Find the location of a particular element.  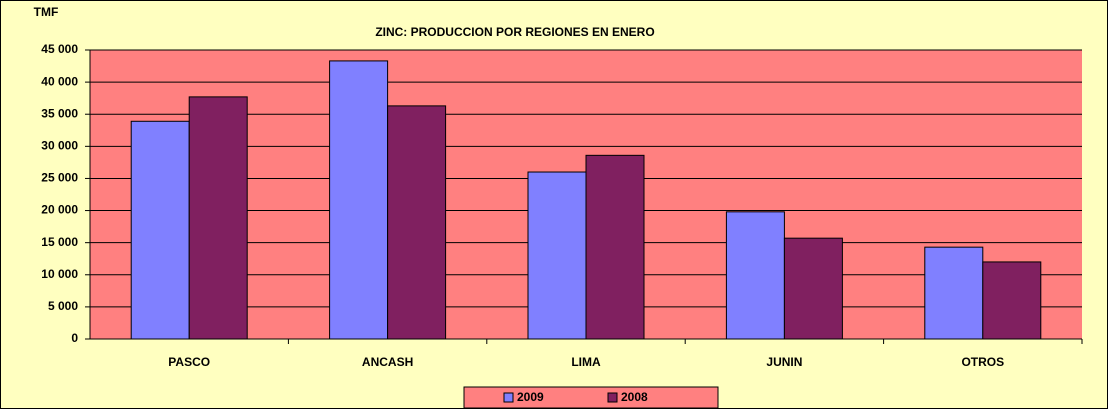

y-tick-label: 40 000 is located at coordinates (59, 81).